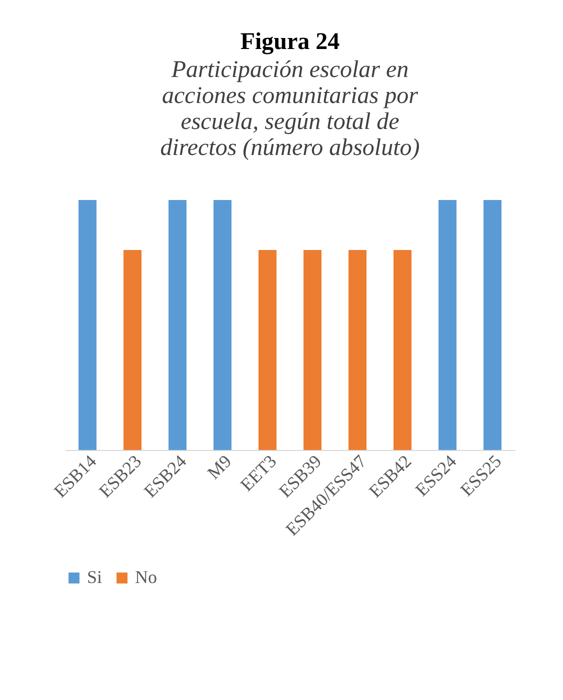  What do you see at coordinates (146, 577) in the screenshot?
I see `legend-label: No` at bounding box center [146, 577].